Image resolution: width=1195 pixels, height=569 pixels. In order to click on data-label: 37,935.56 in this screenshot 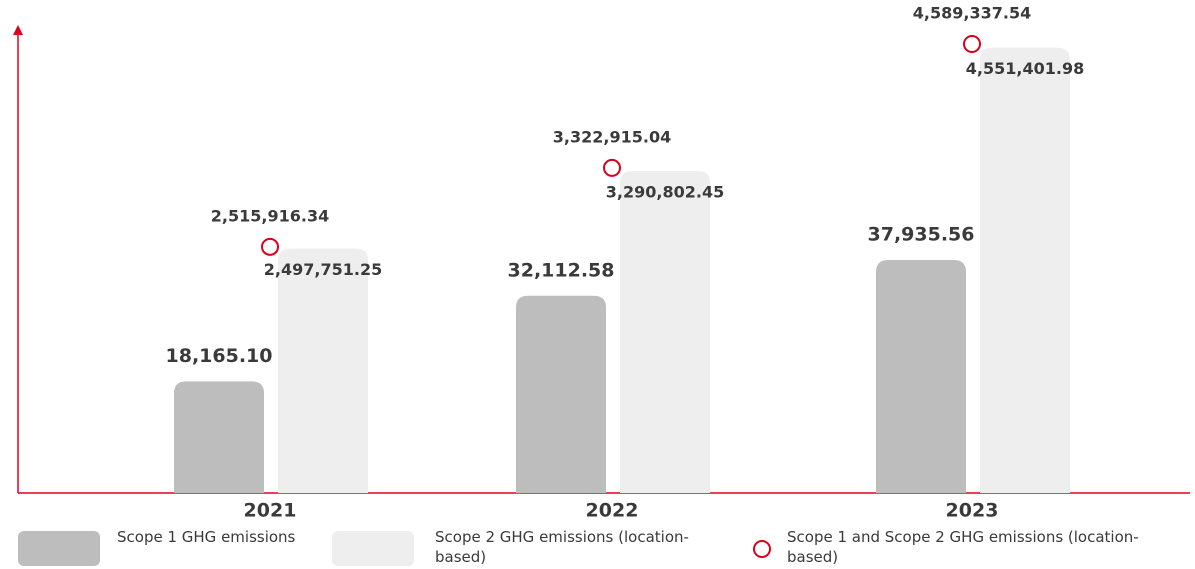, I will do `click(921, 235)`.